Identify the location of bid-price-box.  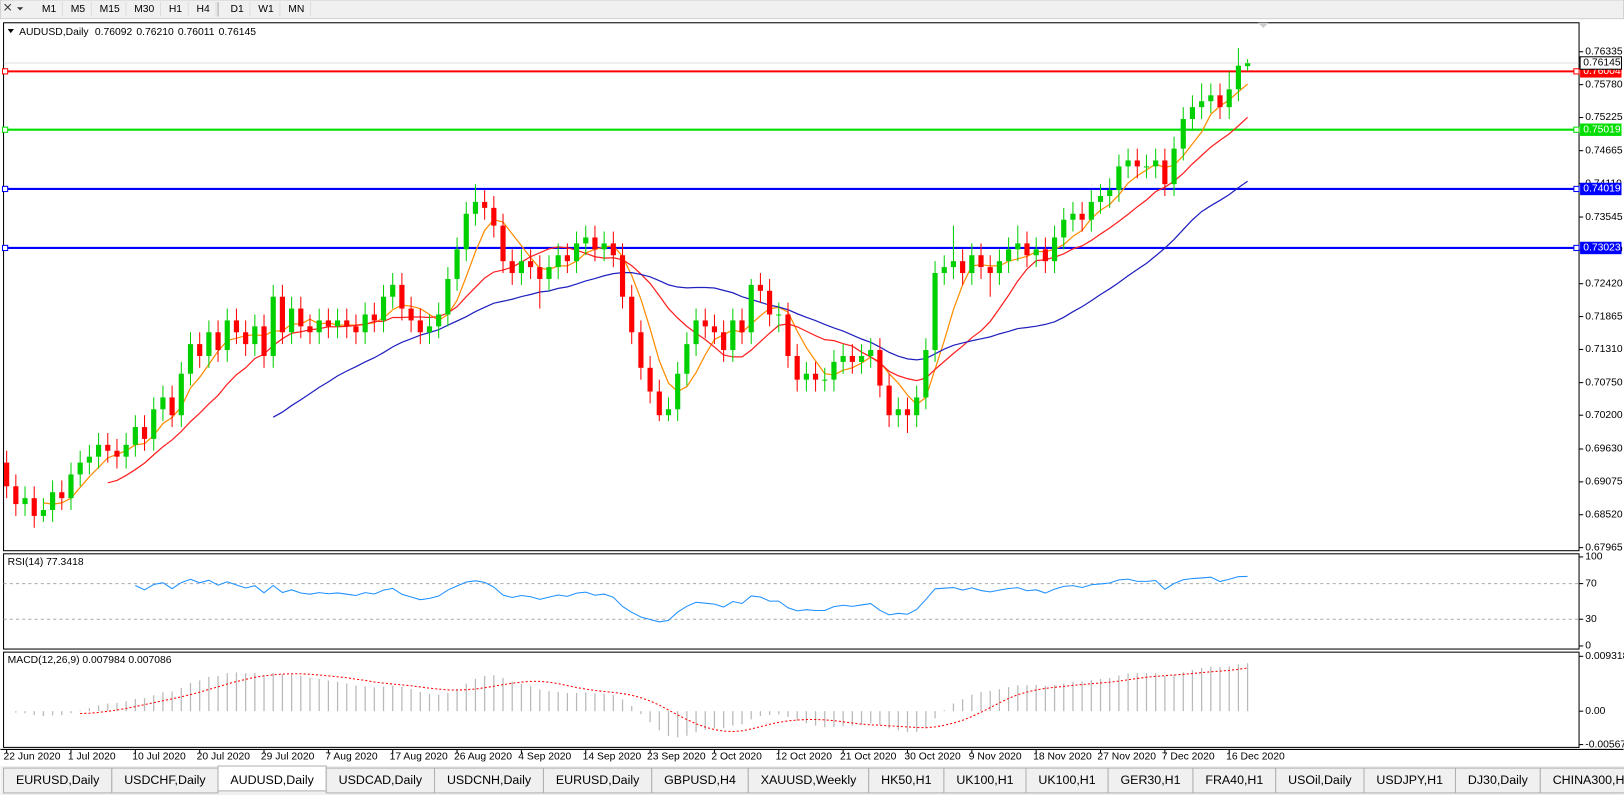
(1601, 63).